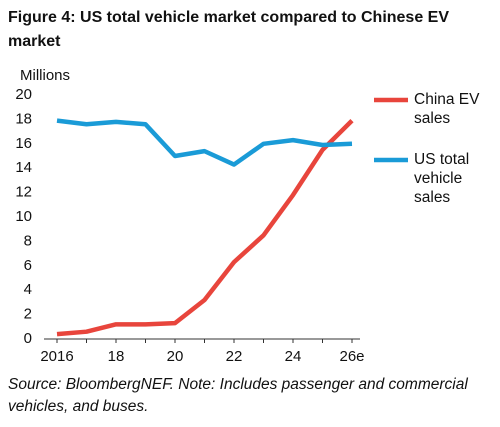  I want to click on y-tick-label: 18, so click(23, 118).